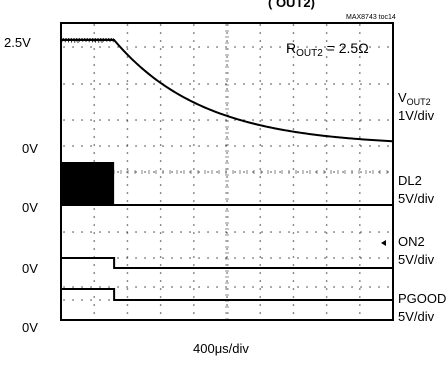 The image size is (448, 378). Describe the element at coordinates (416, 198) in the screenshot. I see `dl2-scale: 5V/div` at that location.